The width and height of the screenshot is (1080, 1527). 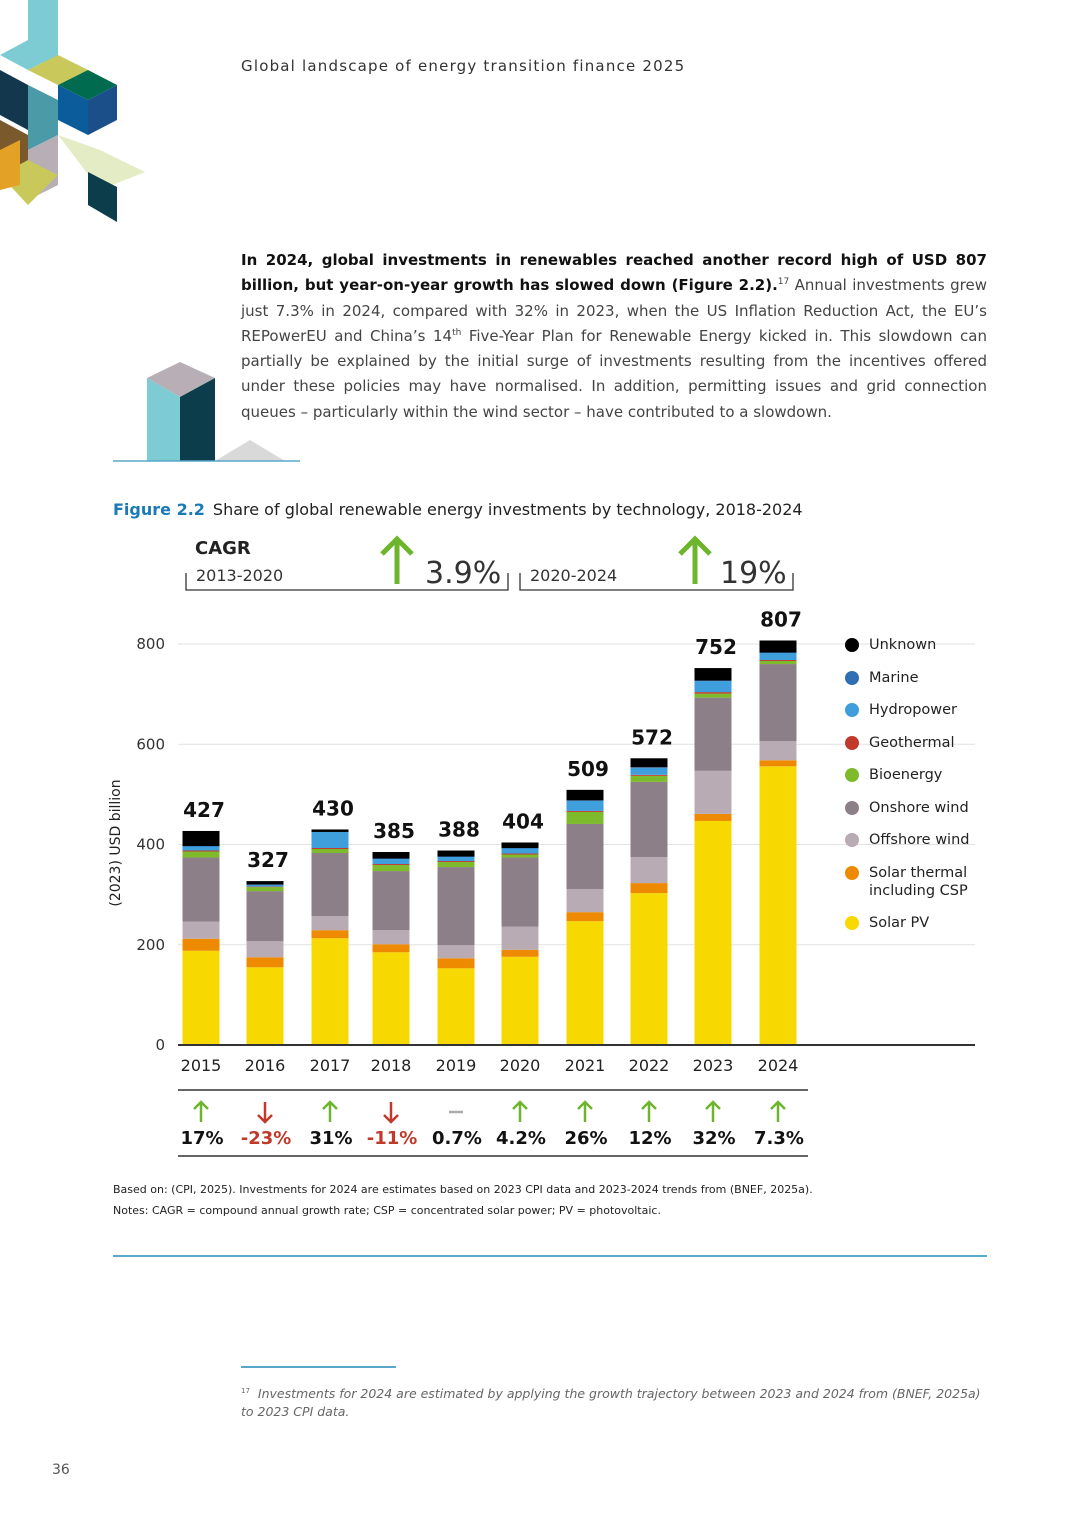 I want to click on x-tick-label: 2018, so click(x=391, y=1065).